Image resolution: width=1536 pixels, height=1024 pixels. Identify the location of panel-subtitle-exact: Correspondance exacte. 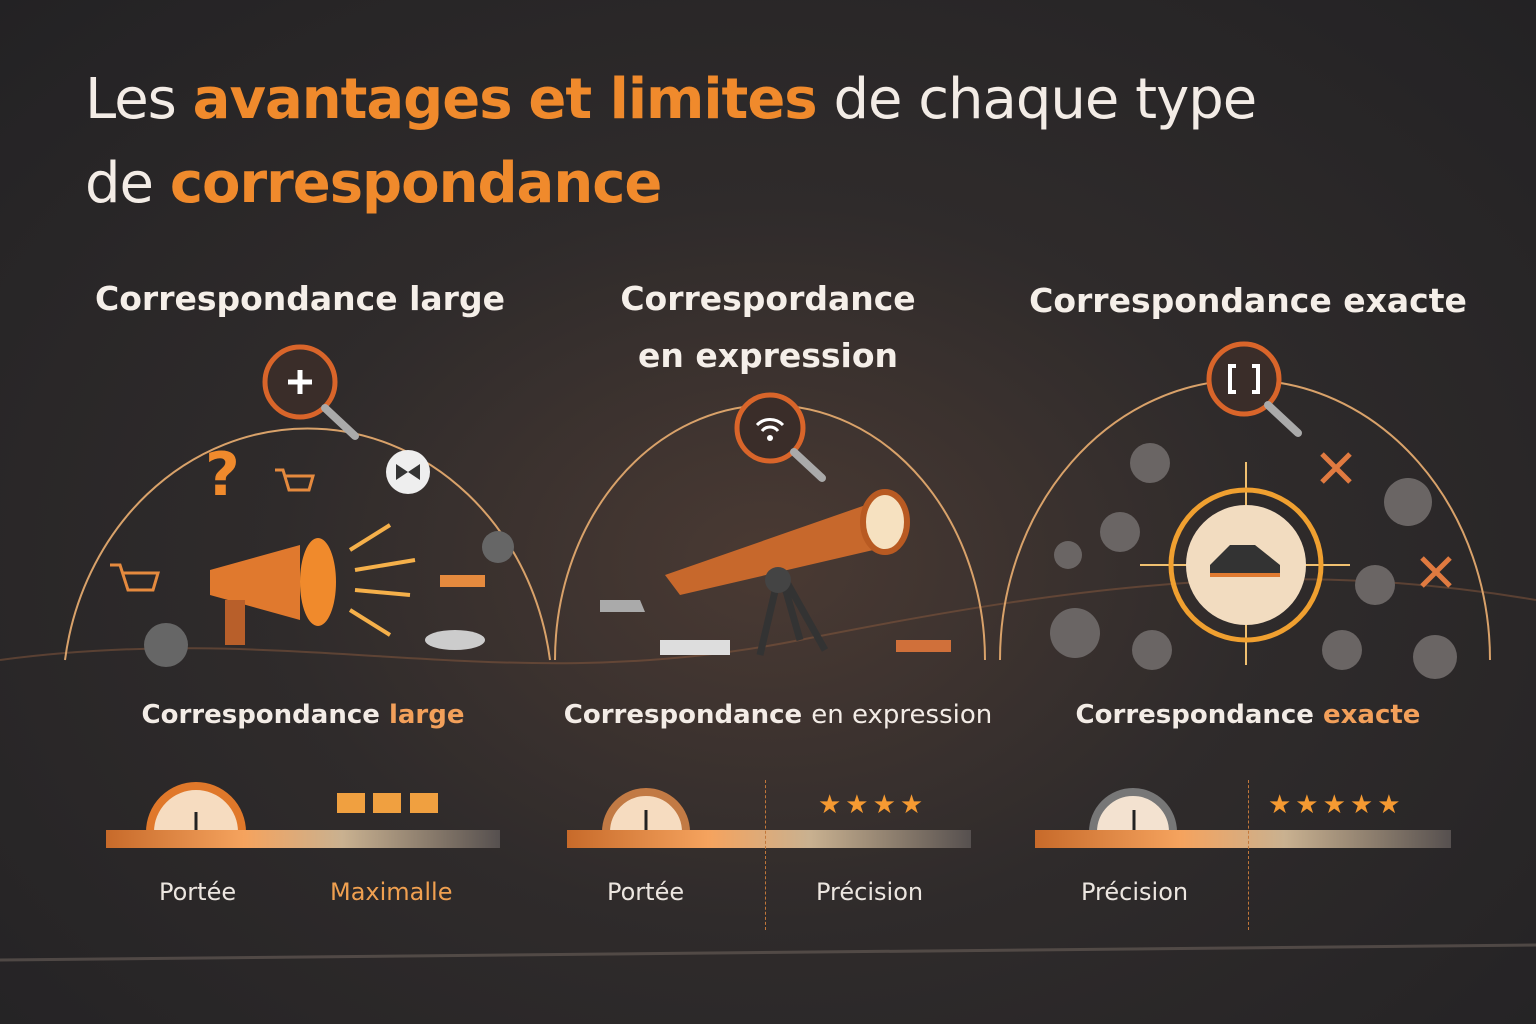
(1248, 715).